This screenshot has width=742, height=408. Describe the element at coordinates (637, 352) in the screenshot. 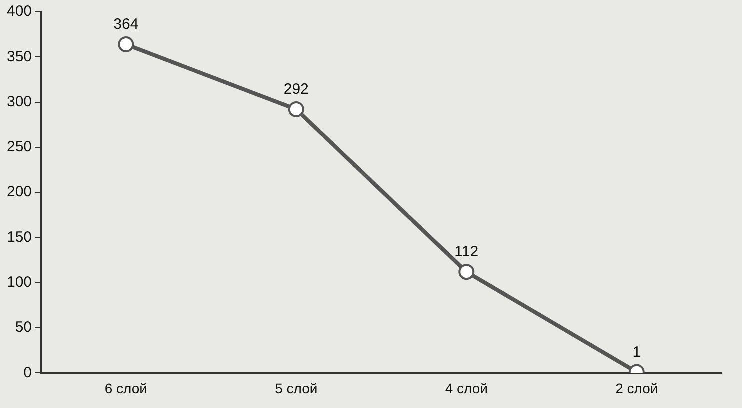

I see `data-label: 1` at that location.